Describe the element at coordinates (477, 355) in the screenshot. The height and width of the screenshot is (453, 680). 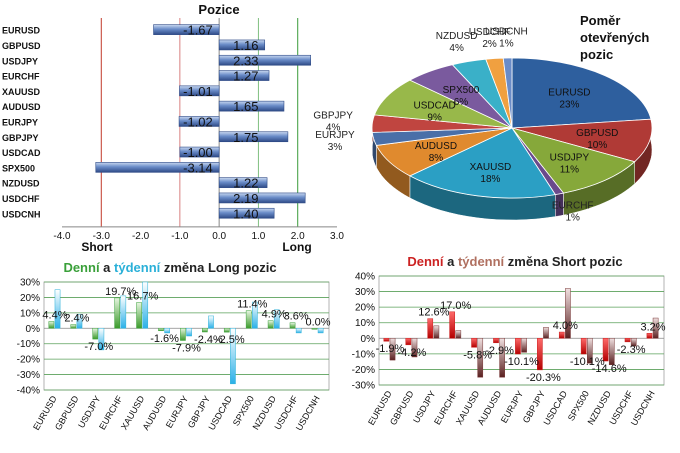
I see `data-label: -5.8%` at that location.